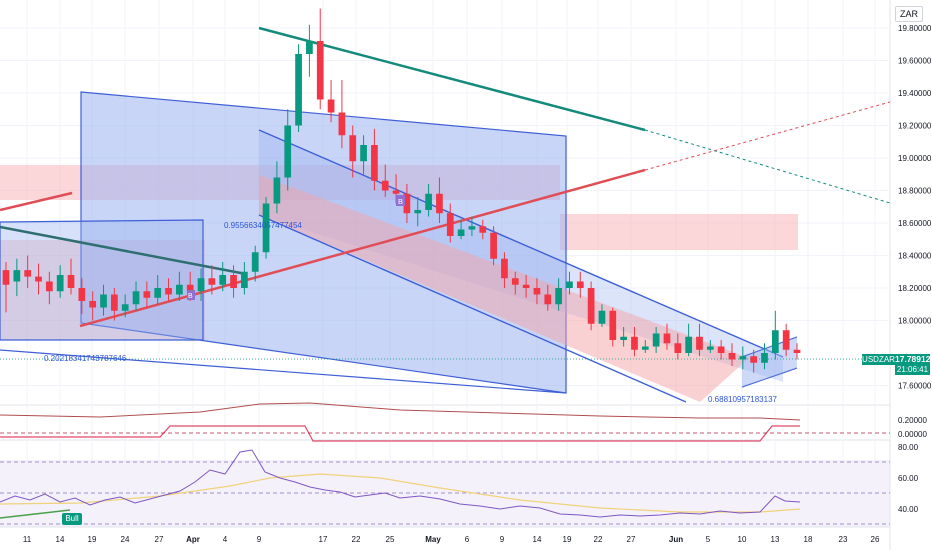  What do you see at coordinates (875, 539) in the screenshot?
I see `time-tick-label: 26` at bounding box center [875, 539].